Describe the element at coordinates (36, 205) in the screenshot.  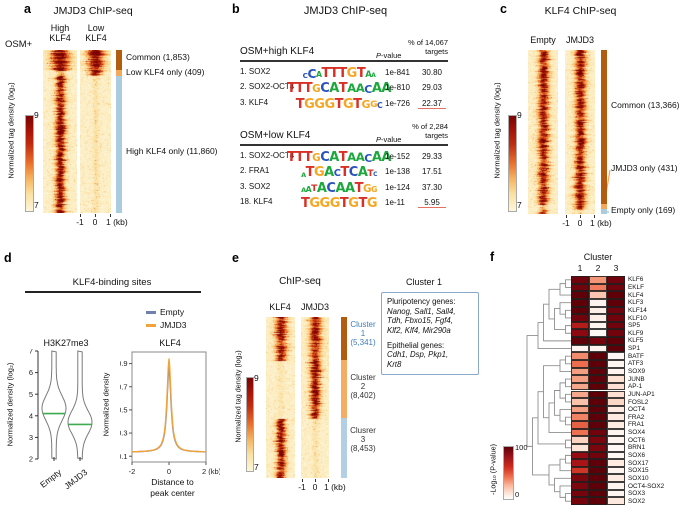
I see `panel-a-colorbar-min: 7` at that location.